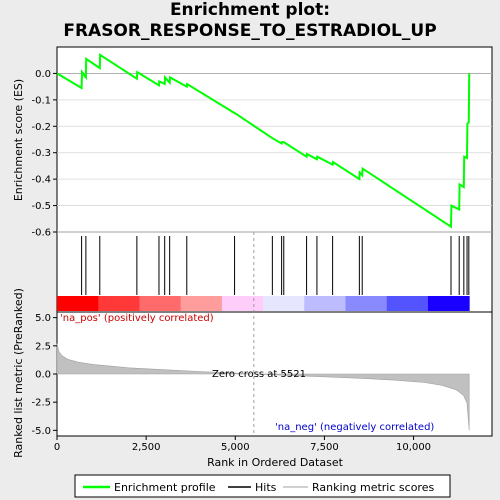  Describe the element at coordinates (413, 447) in the screenshot. I see `xtick-label: 10,000` at that location.